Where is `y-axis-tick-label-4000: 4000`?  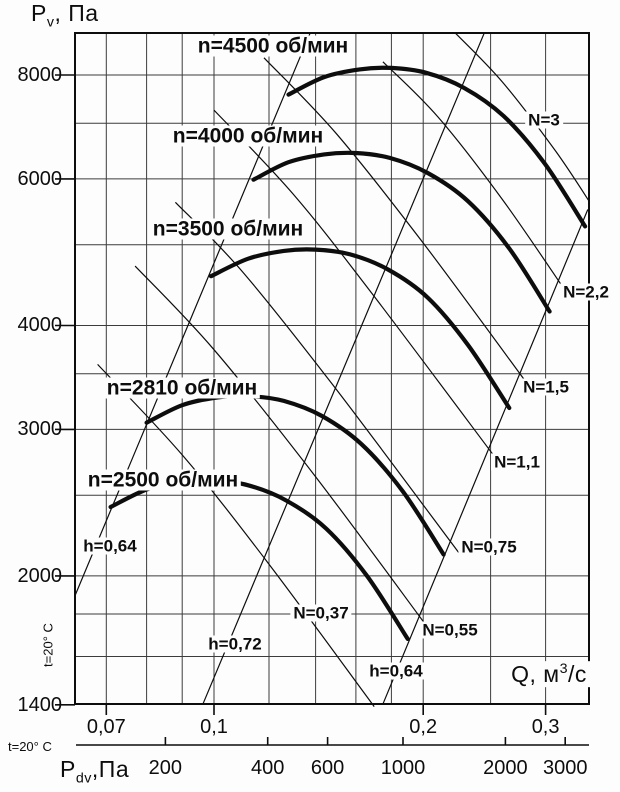 y-axis-tick-label-4000: 4000 is located at coordinates (40, 325).